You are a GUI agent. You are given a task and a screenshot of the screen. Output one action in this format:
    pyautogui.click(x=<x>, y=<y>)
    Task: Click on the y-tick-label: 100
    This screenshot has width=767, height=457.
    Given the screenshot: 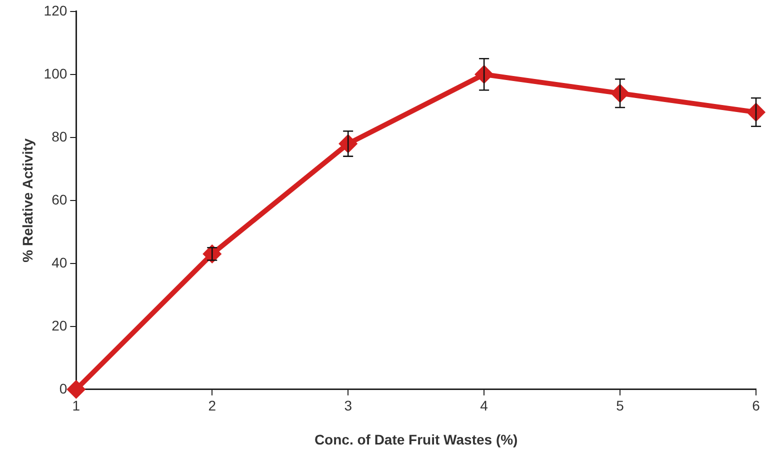 What is the action you would take?
    pyautogui.click(x=56, y=73)
    